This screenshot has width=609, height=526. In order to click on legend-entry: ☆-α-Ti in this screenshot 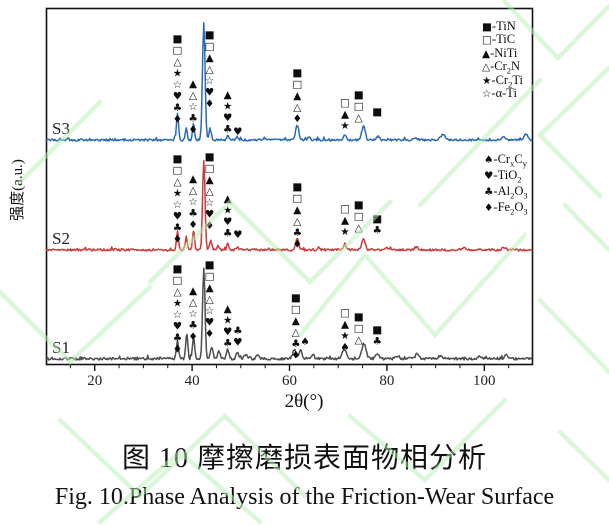, I will do `click(499, 93)`.